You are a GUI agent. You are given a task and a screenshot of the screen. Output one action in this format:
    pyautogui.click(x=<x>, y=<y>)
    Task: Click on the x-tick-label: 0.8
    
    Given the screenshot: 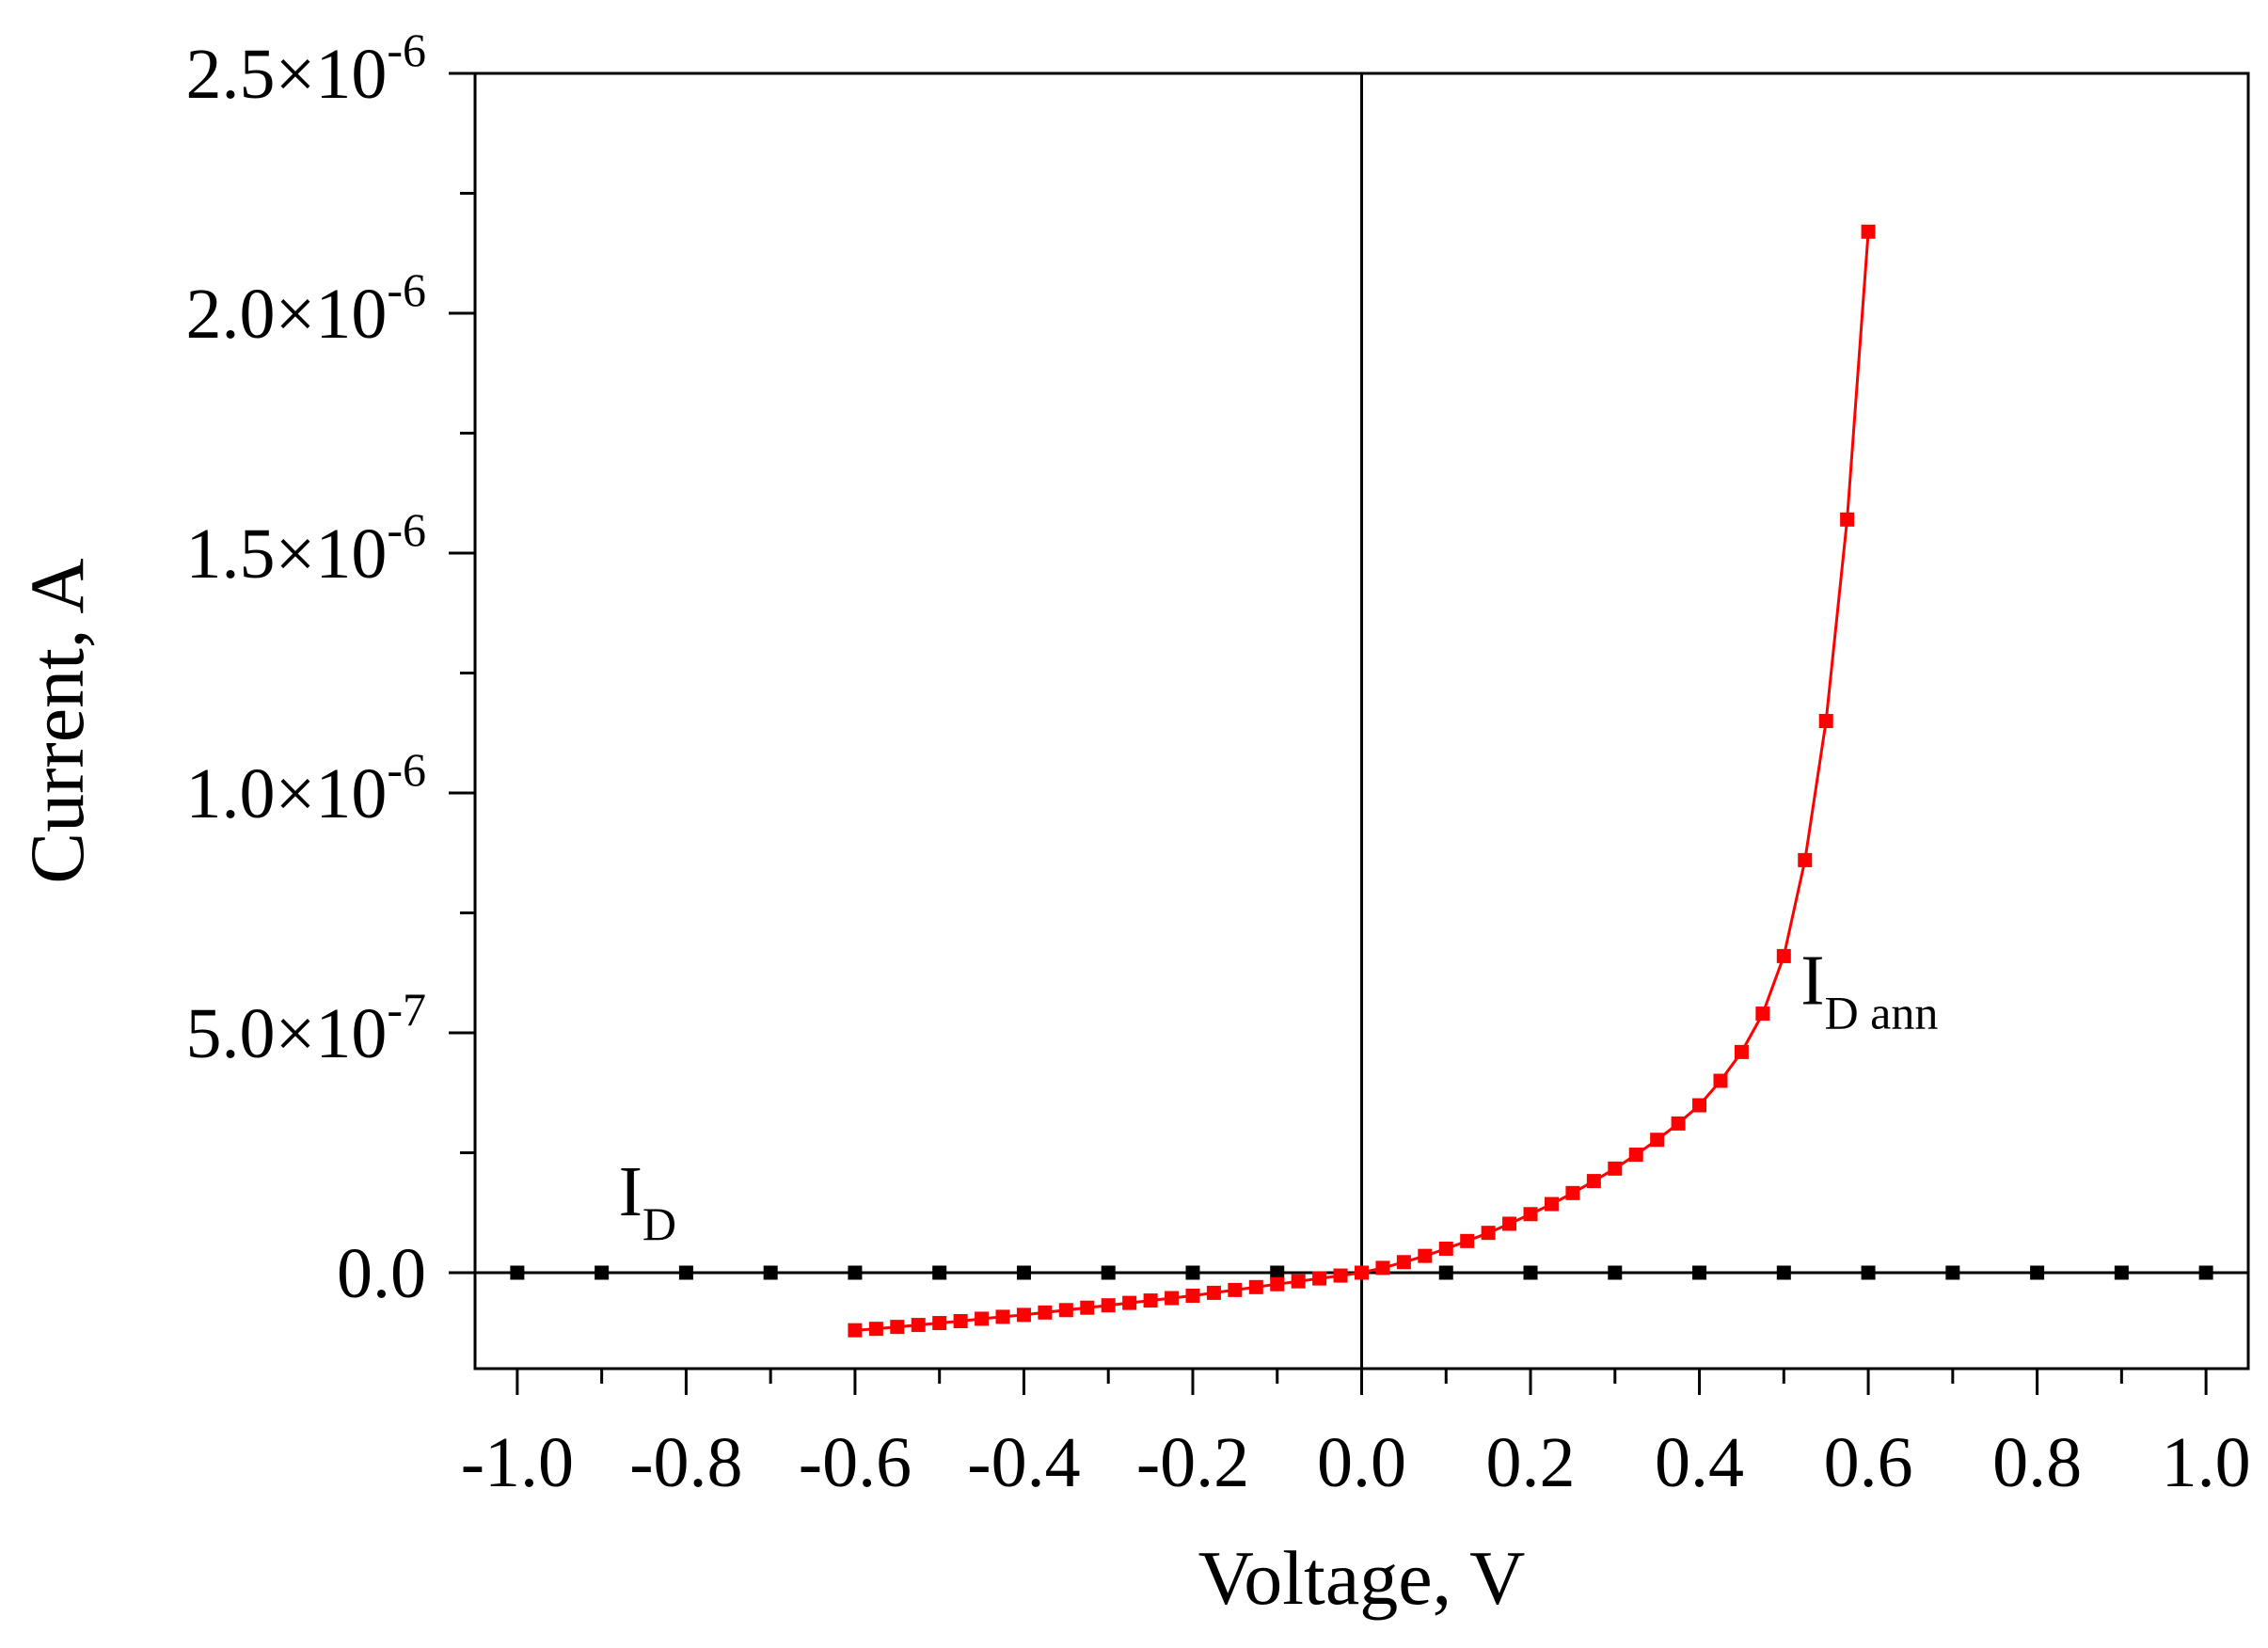 What is the action you would take?
    pyautogui.click(x=2037, y=1462)
    